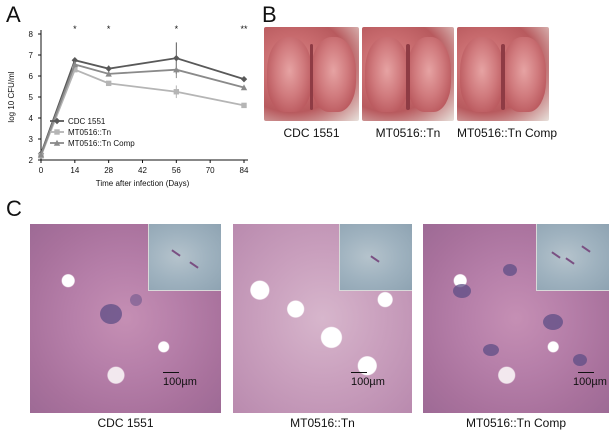  What do you see at coordinates (516, 318) in the screenshot?
I see `histology-image-mt0516-tn-comp: 100µm` at bounding box center [516, 318].